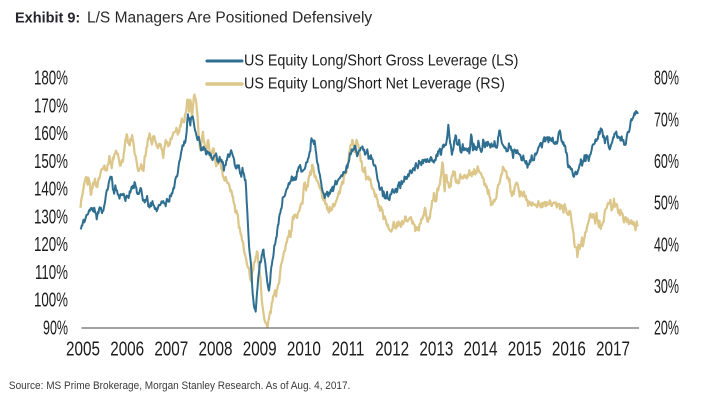 The width and height of the screenshot is (720, 407). I want to click on svg-text: 80%, so click(666, 78).